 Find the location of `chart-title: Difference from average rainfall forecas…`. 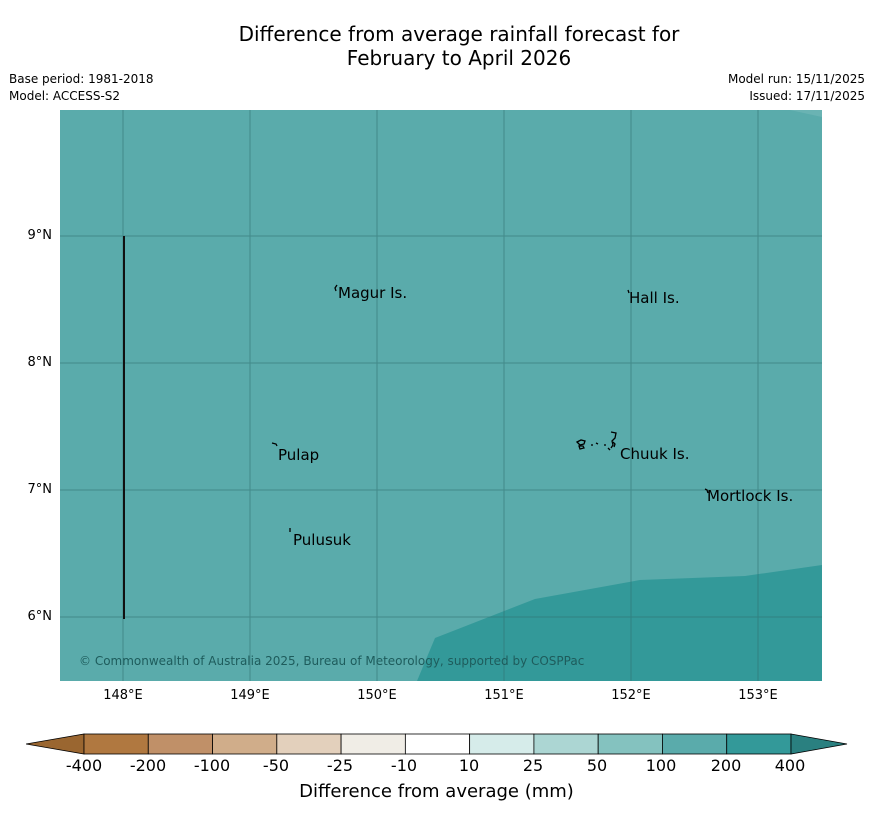

chart-title: Difference from average rainfall forecas… is located at coordinates (436, 46).